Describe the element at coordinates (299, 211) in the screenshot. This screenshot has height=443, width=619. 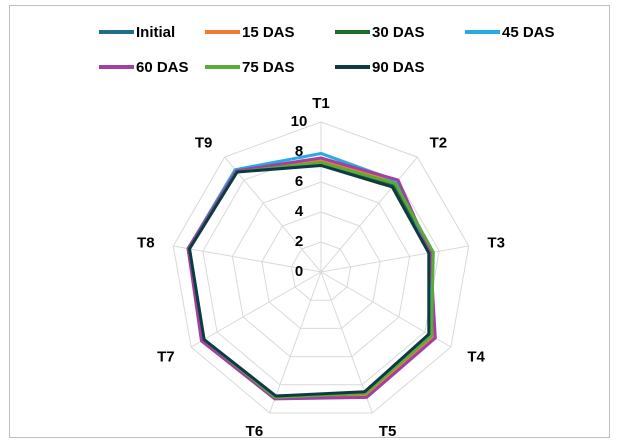
I see `r-tick-label: 4` at that location.